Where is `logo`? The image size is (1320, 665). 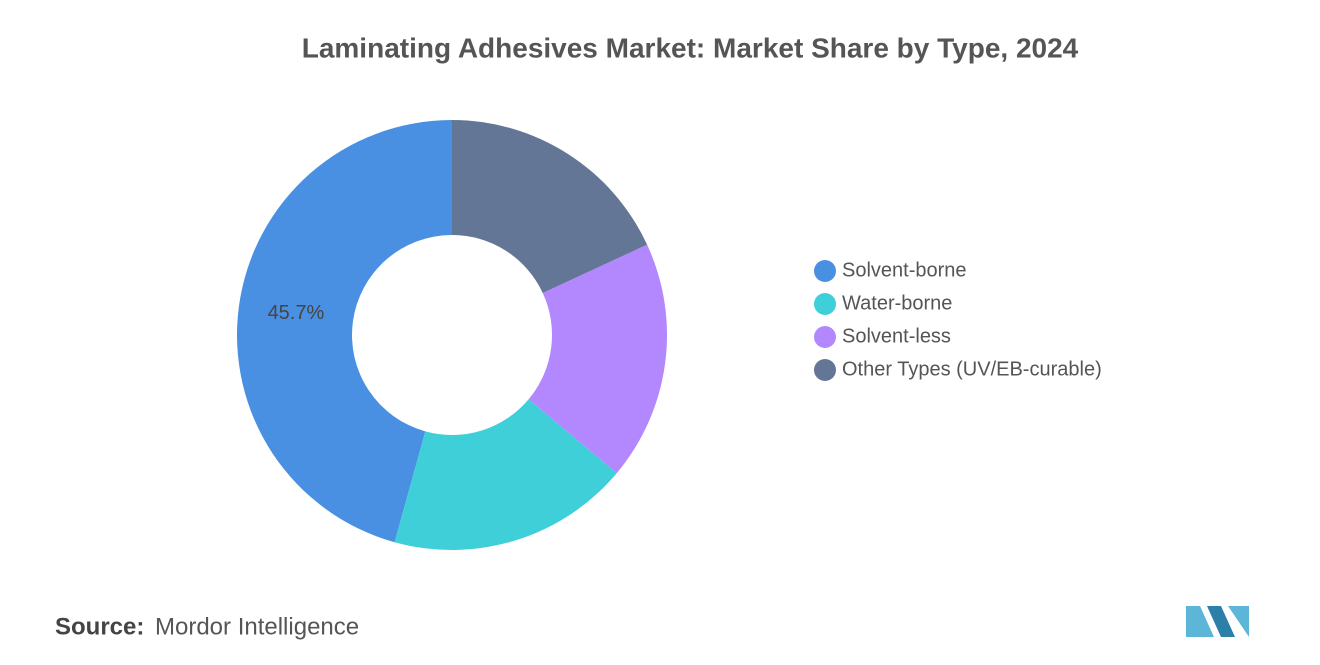
logo is located at coordinates (1217, 621).